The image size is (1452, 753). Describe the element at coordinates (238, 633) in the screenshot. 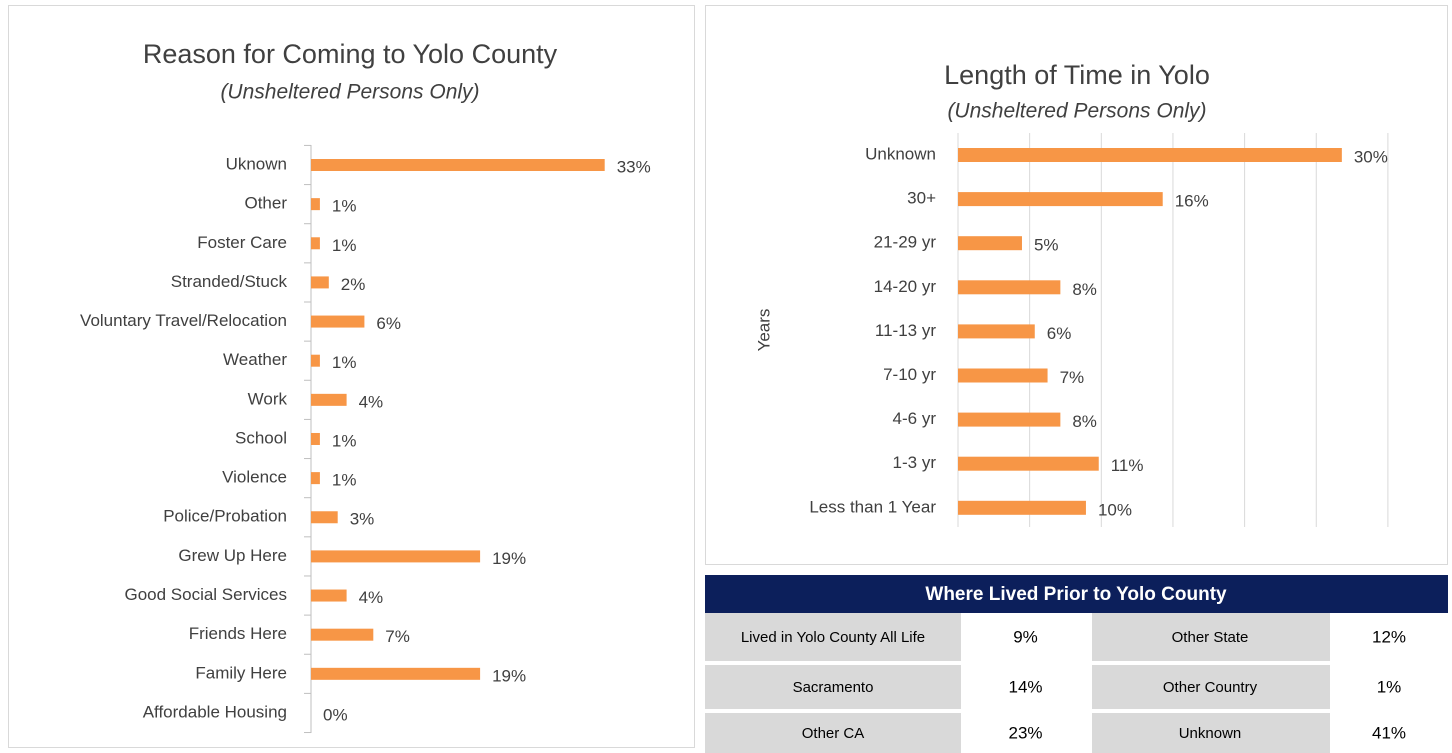

I see `category-label: Friends Here` at that location.